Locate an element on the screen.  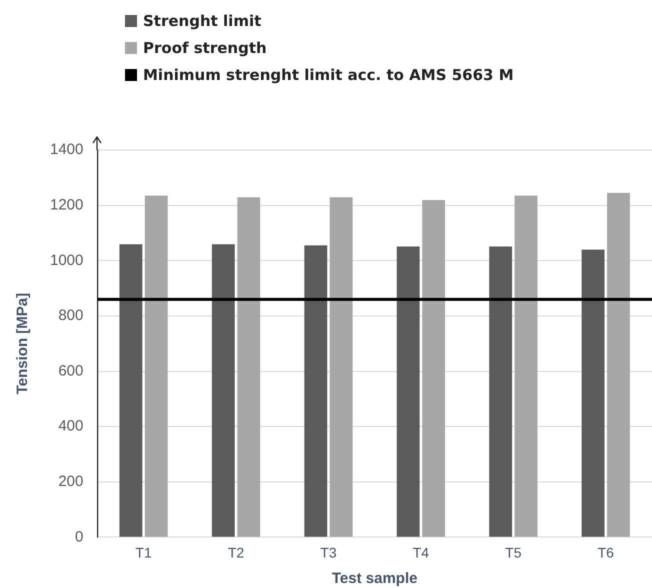
x-tick-label: T2 is located at coordinates (236, 552).